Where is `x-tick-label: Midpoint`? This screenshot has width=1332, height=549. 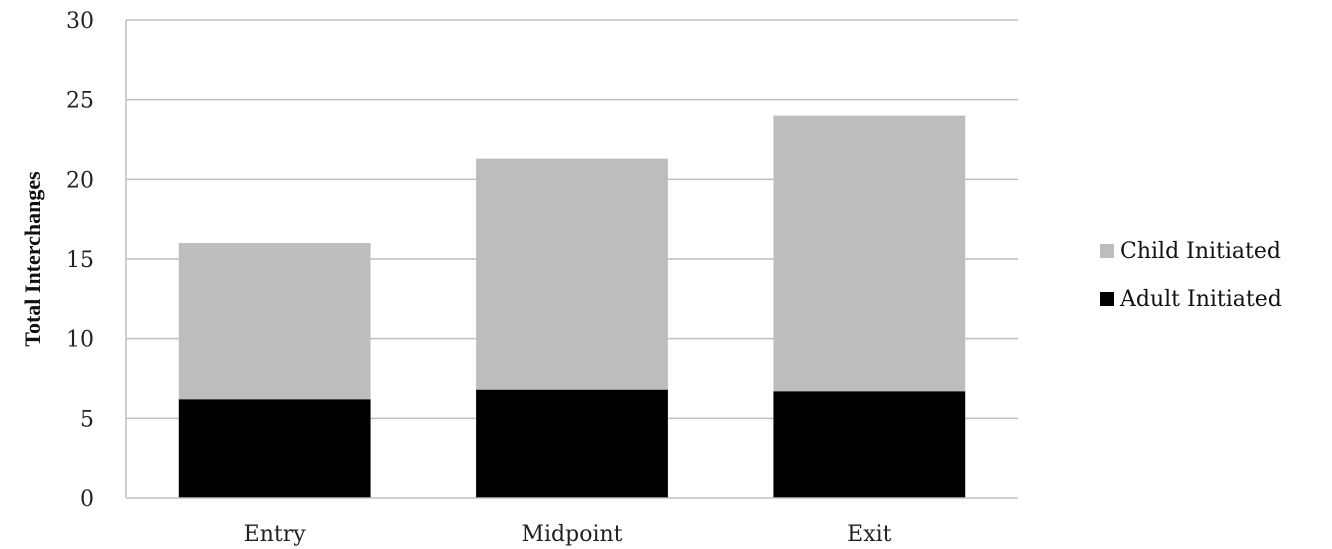 x-tick-label: Midpoint is located at coordinates (571, 534).